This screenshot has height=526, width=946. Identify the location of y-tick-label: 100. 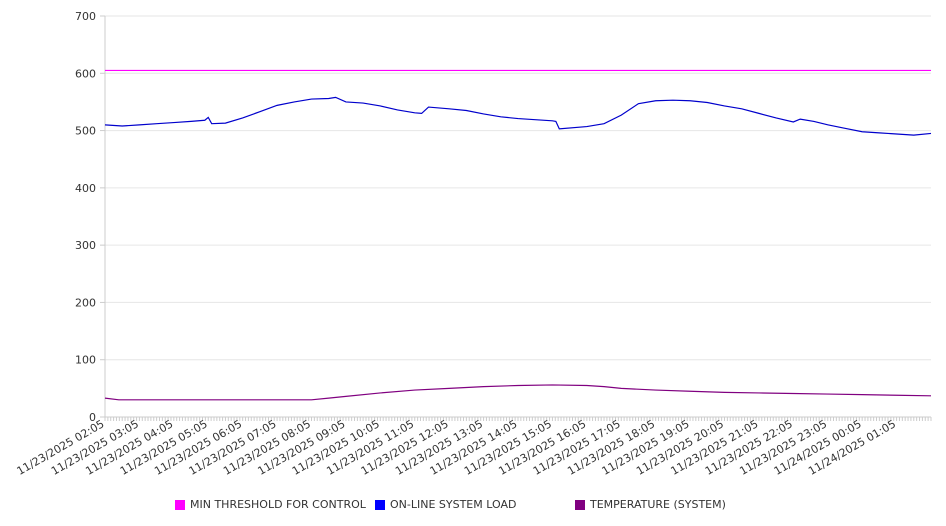
(85, 360).